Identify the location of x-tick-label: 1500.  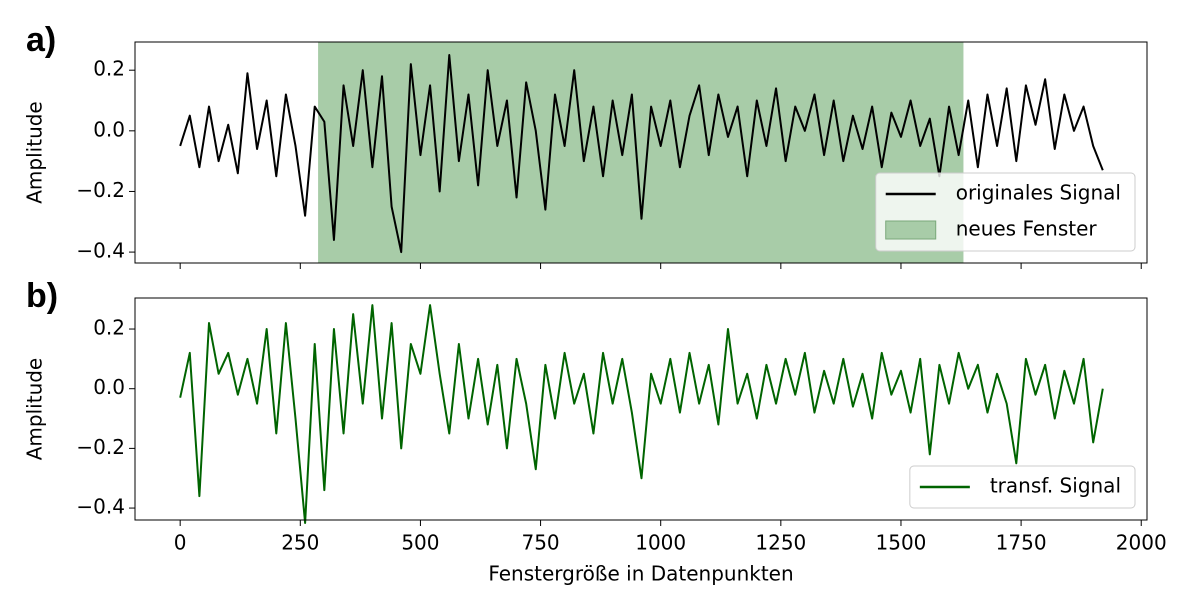
(901, 543).